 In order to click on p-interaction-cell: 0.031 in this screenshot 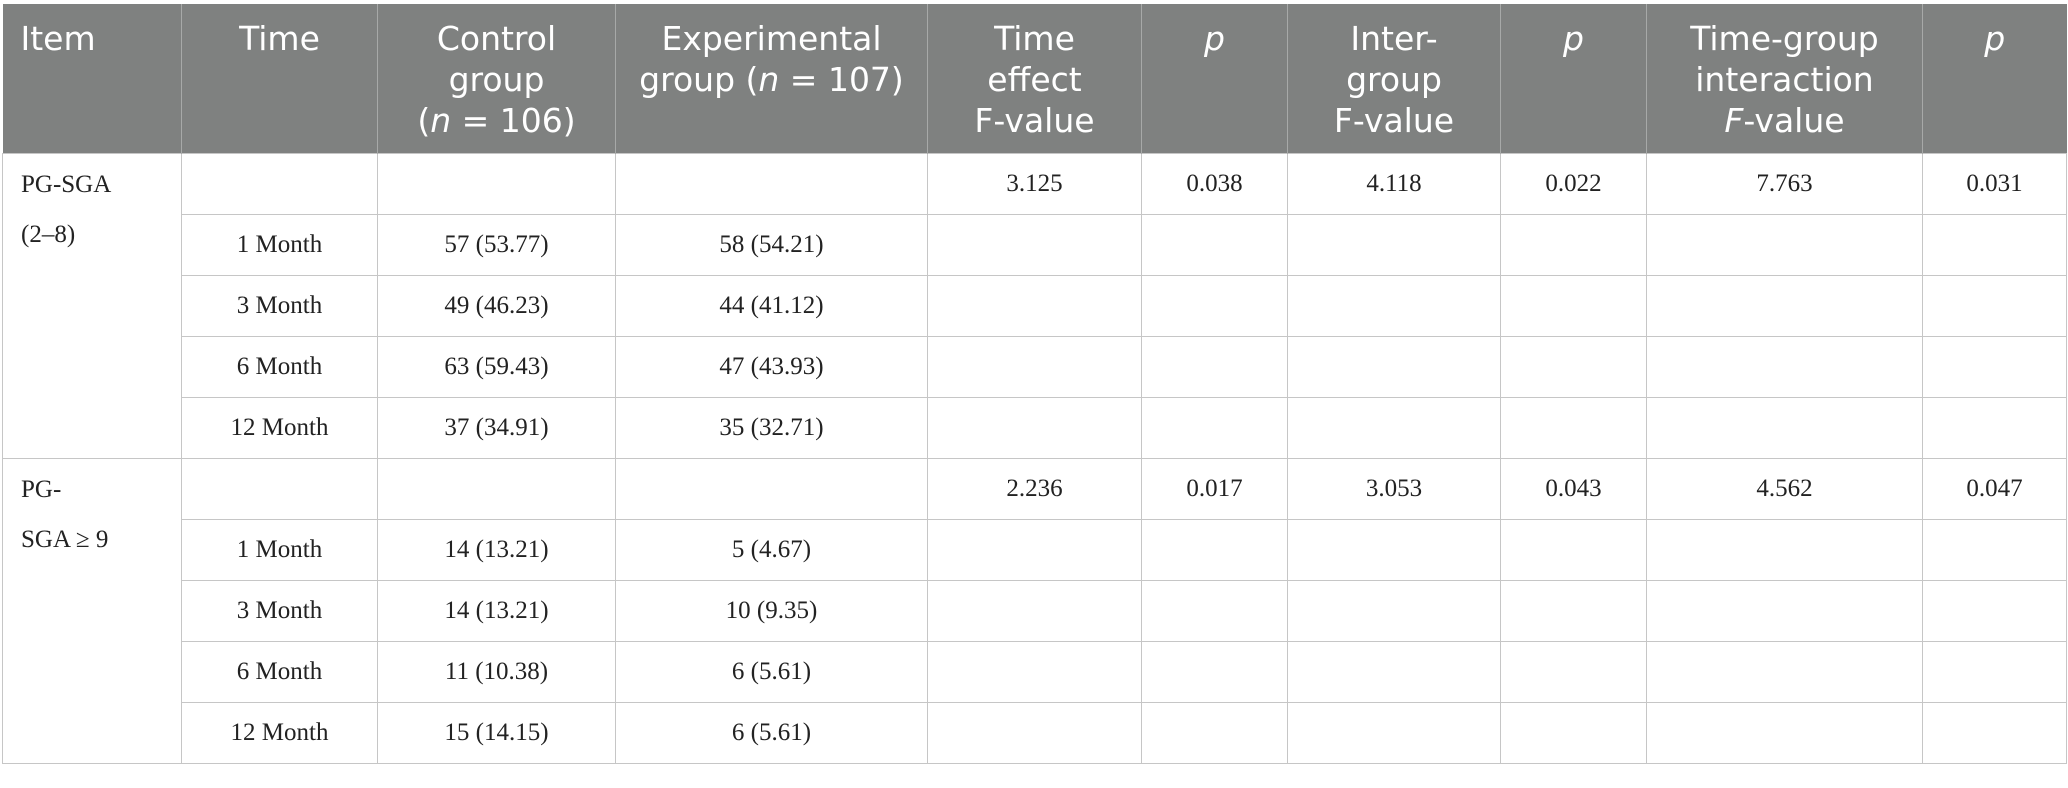, I will do `click(1994, 184)`.